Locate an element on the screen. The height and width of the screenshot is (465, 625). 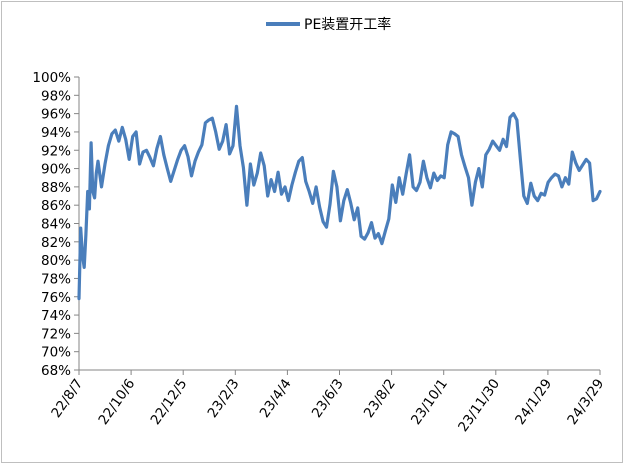
legend: PE装置开工率 is located at coordinates (328, 24).